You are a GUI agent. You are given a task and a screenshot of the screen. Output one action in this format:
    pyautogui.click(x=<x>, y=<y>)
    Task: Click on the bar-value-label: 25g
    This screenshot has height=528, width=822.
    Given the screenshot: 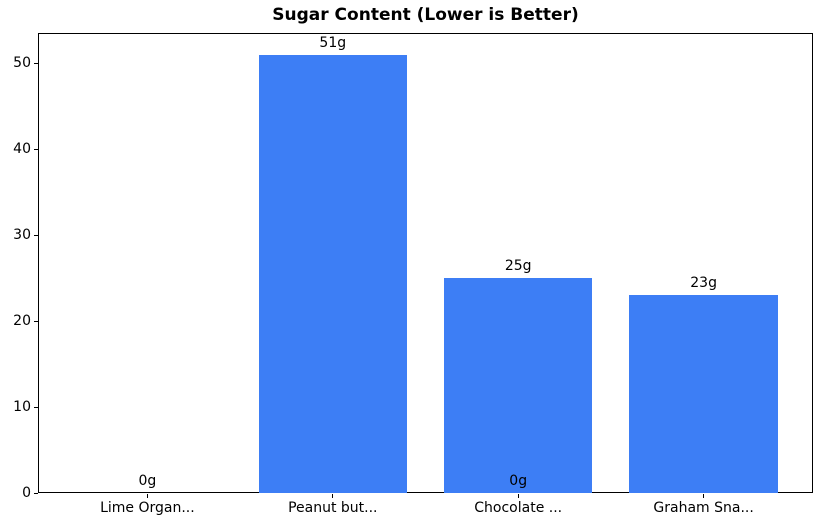 What is the action you would take?
    pyautogui.click(x=518, y=266)
    